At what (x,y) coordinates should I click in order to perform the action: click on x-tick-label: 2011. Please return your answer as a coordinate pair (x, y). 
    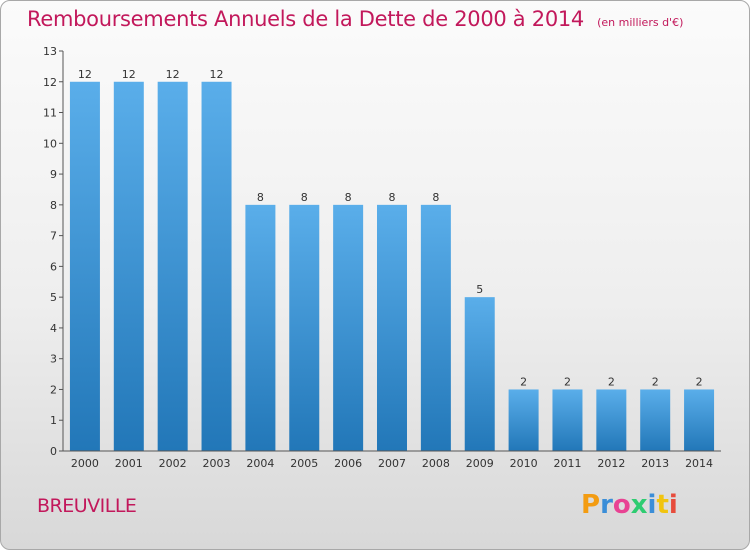
    Looking at the image, I should click on (567, 463).